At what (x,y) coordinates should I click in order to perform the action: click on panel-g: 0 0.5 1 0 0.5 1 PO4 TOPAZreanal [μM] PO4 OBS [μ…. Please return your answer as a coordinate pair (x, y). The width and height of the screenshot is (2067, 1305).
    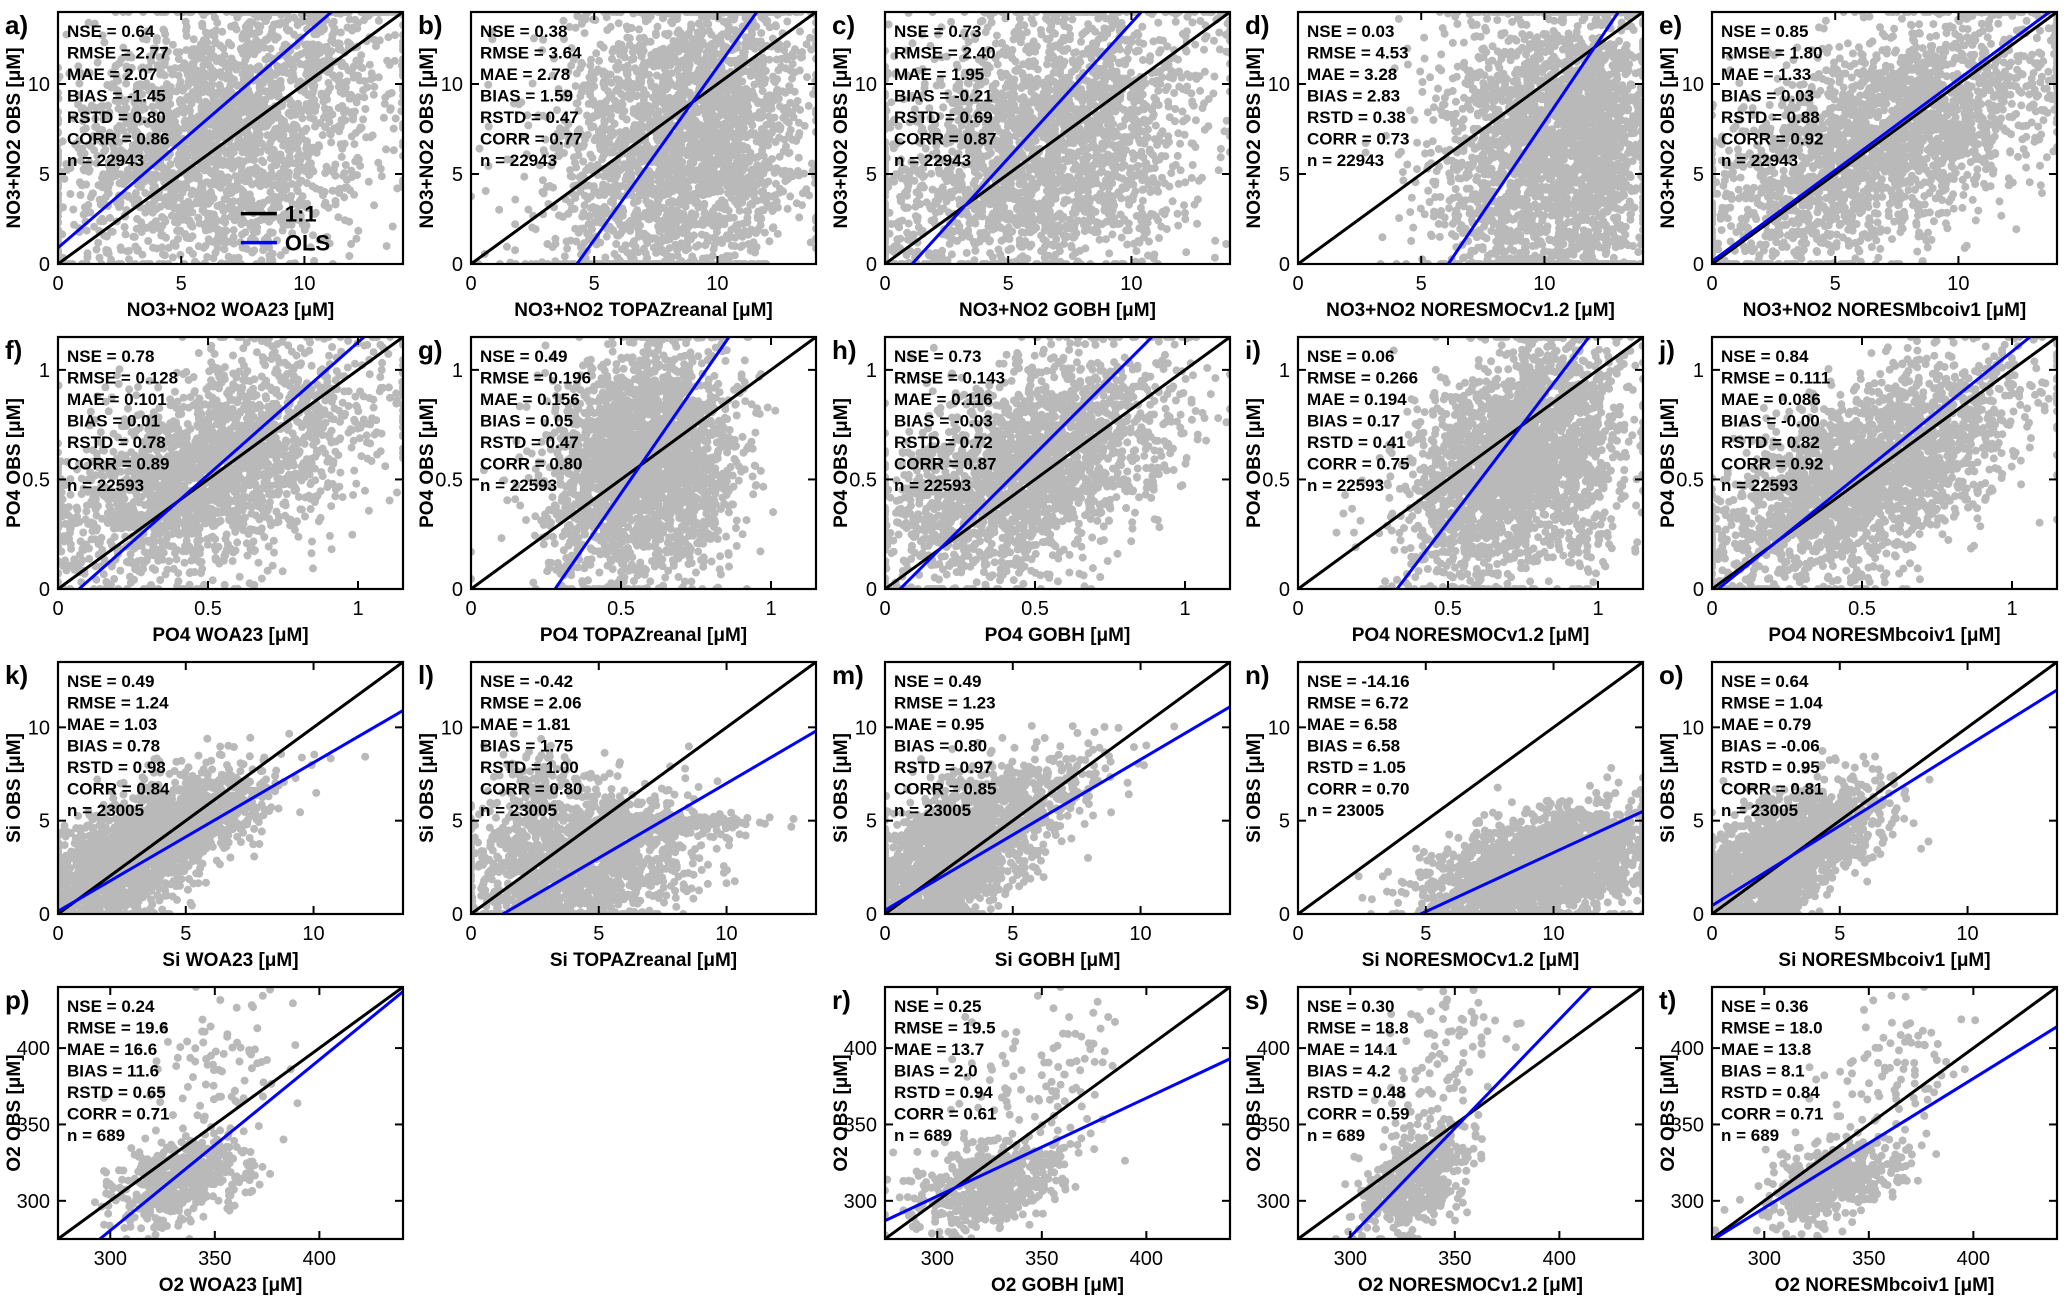
    Looking at the image, I should click on (619, 487).